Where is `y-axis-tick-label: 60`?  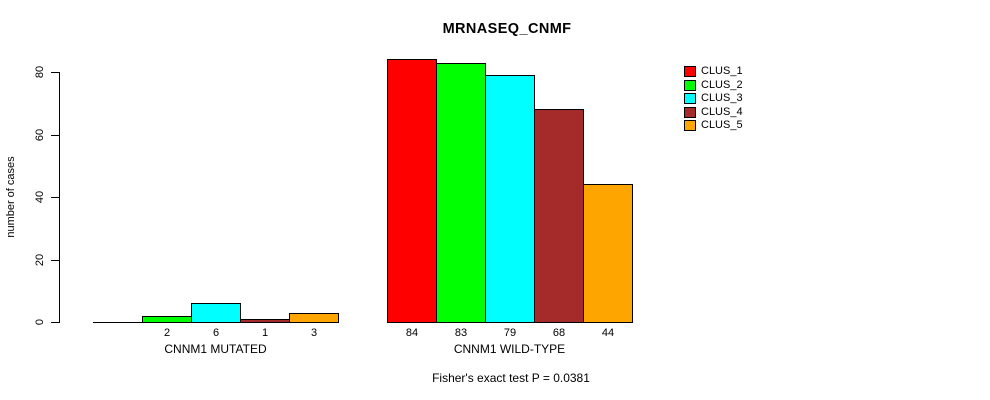
y-axis-tick-label: 60 is located at coordinates (40, 135).